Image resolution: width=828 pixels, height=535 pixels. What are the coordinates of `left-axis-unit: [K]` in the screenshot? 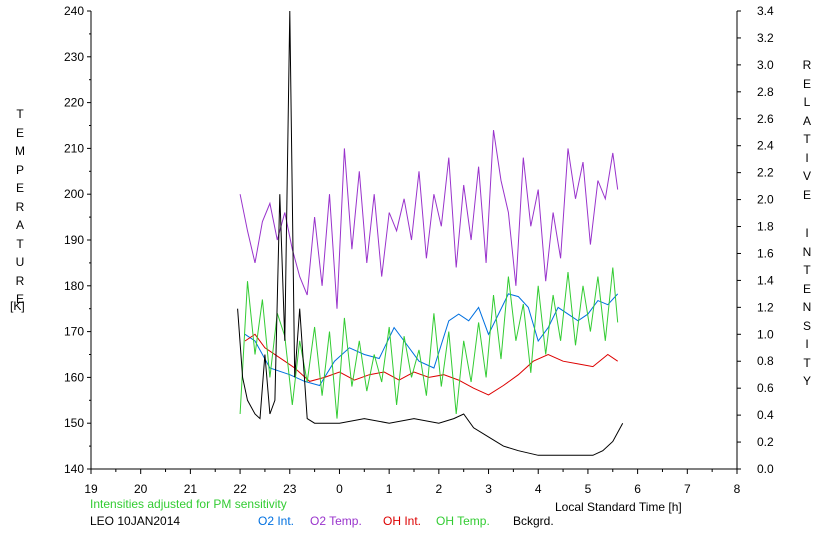 It's located at (17, 306).